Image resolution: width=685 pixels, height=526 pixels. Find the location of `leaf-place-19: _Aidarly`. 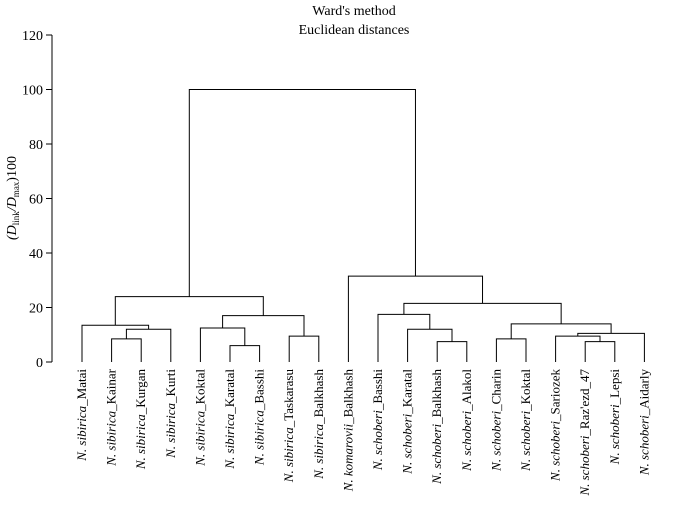

leaf-place-19: _Aidarly is located at coordinates (643, 393).